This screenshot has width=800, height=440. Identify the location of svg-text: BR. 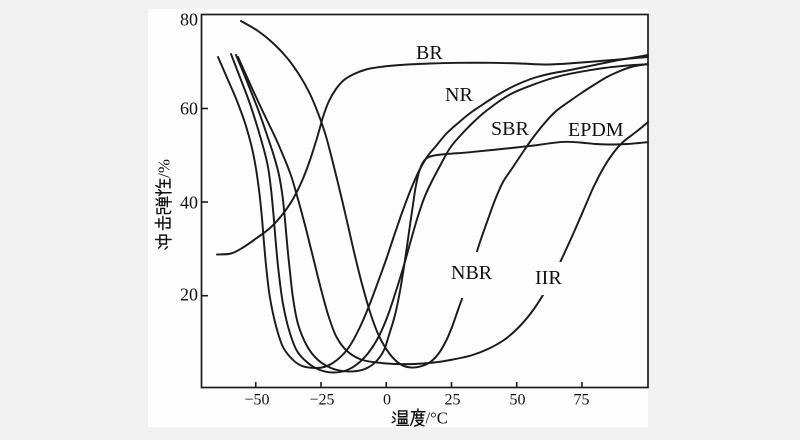
(429, 53).